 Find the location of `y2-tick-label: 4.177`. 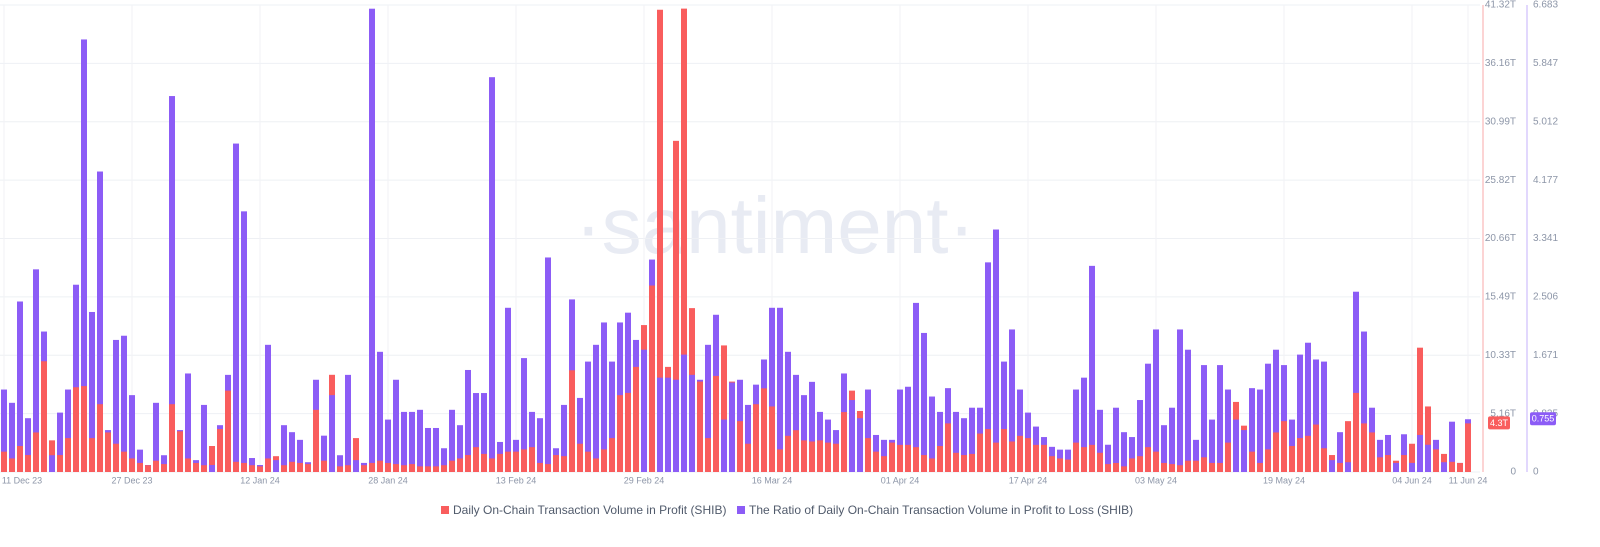

y2-tick-label: 4.177 is located at coordinates (1545, 180).